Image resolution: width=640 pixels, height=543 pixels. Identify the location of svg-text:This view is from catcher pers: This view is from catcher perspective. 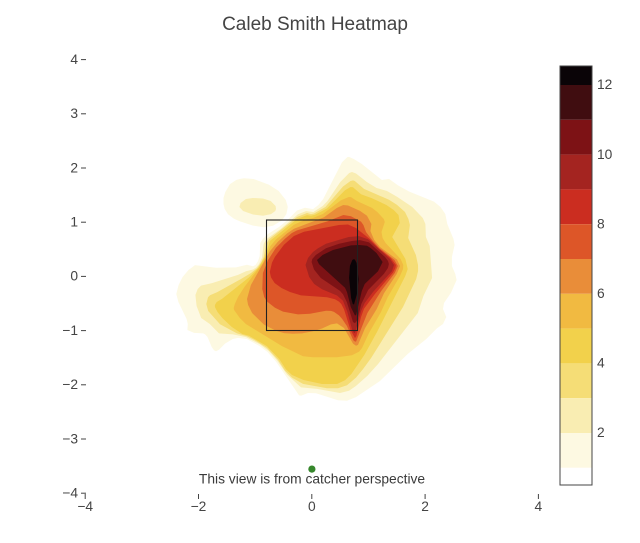
(312, 479).